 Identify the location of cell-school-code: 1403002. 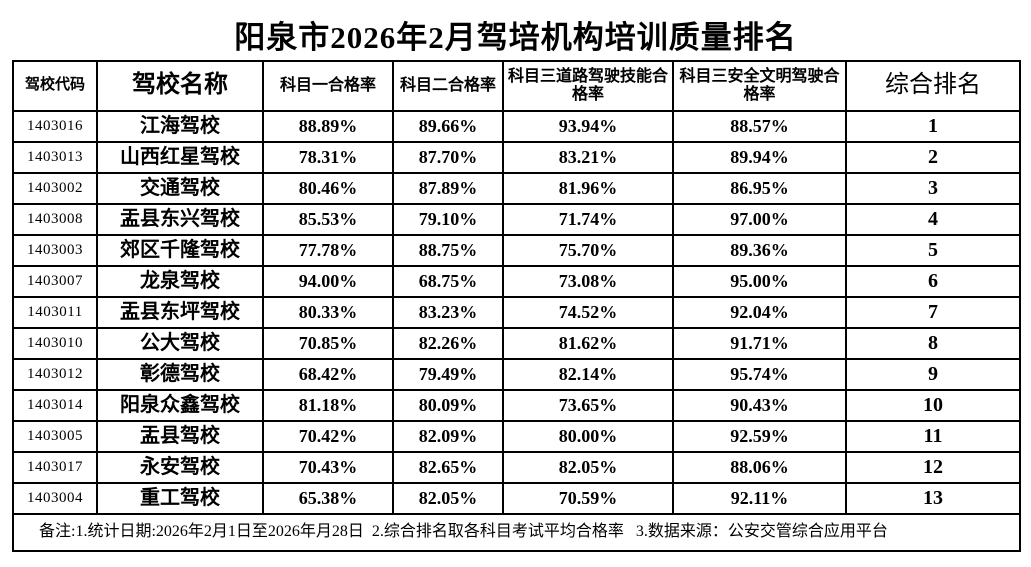
(55, 188).